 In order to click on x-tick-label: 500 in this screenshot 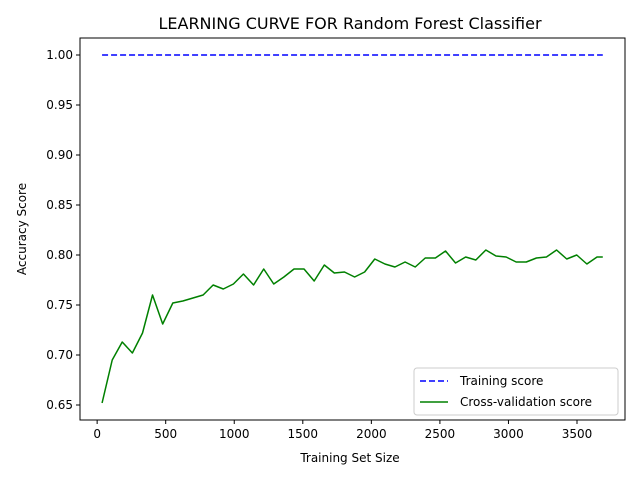, I will do `click(165, 434)`.